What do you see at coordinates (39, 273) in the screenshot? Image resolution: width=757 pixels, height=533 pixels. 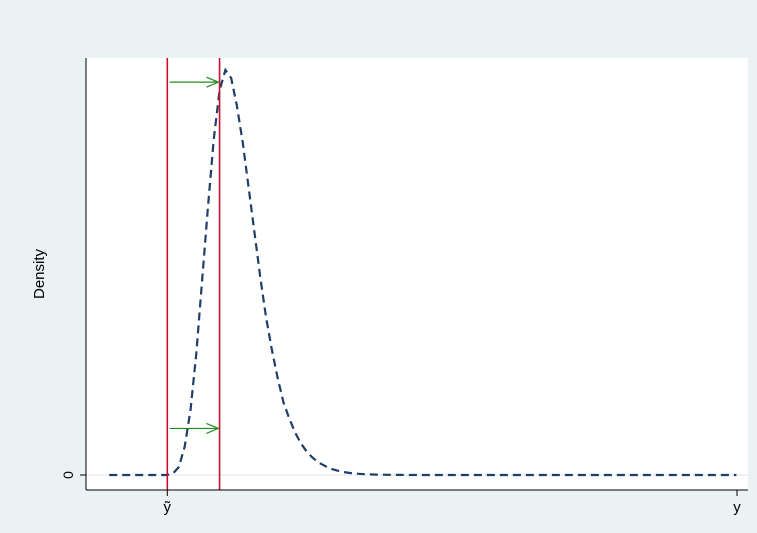 I see `y-axis-label: Density` at bounding box center [39, 273].